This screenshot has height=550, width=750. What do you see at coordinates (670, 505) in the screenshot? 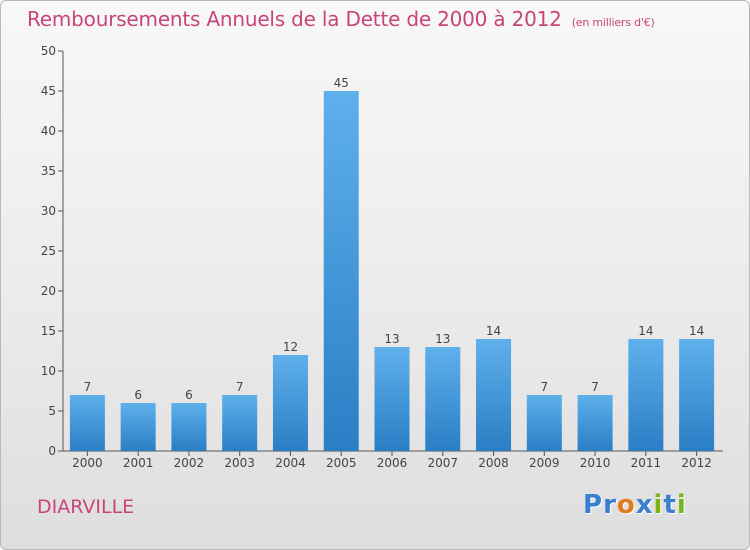
I see `logo-letter: t` at bounding box center [670, 505].